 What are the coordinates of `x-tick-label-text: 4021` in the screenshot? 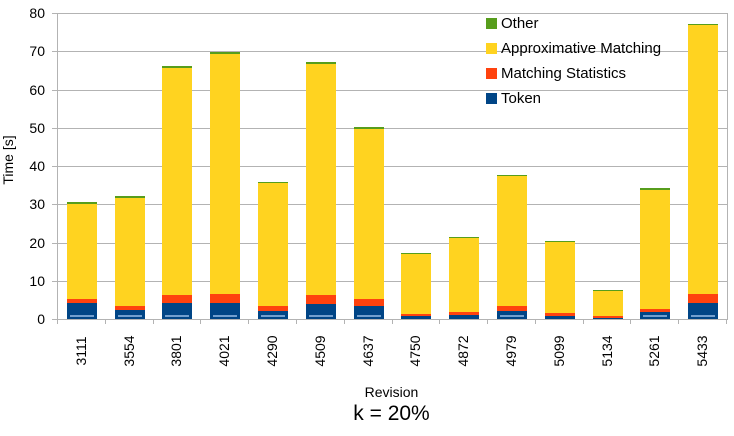 It's located at (224, 351).